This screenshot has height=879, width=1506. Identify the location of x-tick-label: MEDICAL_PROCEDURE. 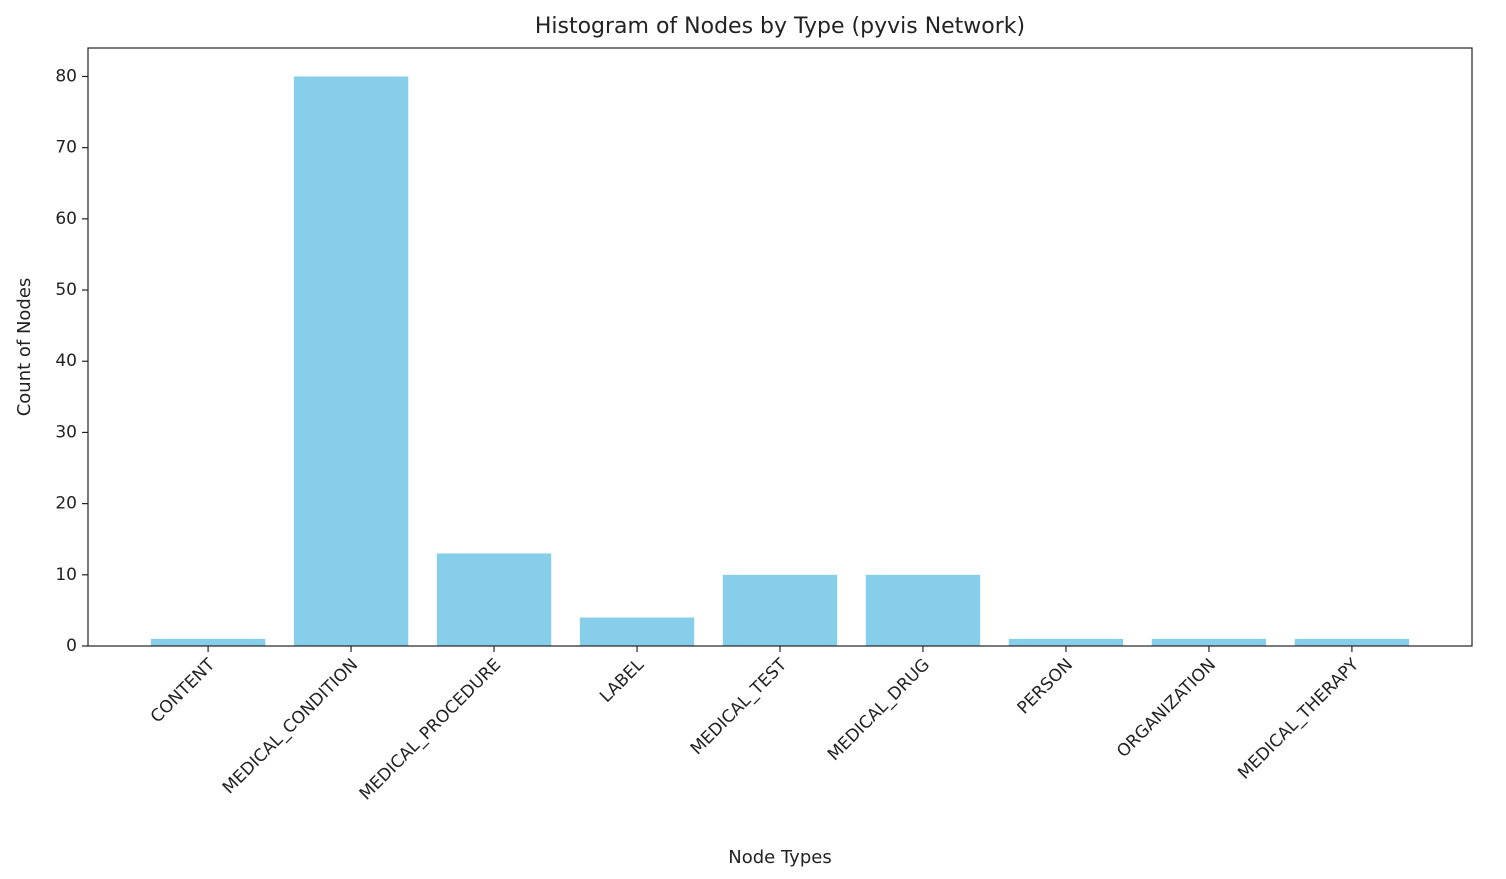
(430, 729).